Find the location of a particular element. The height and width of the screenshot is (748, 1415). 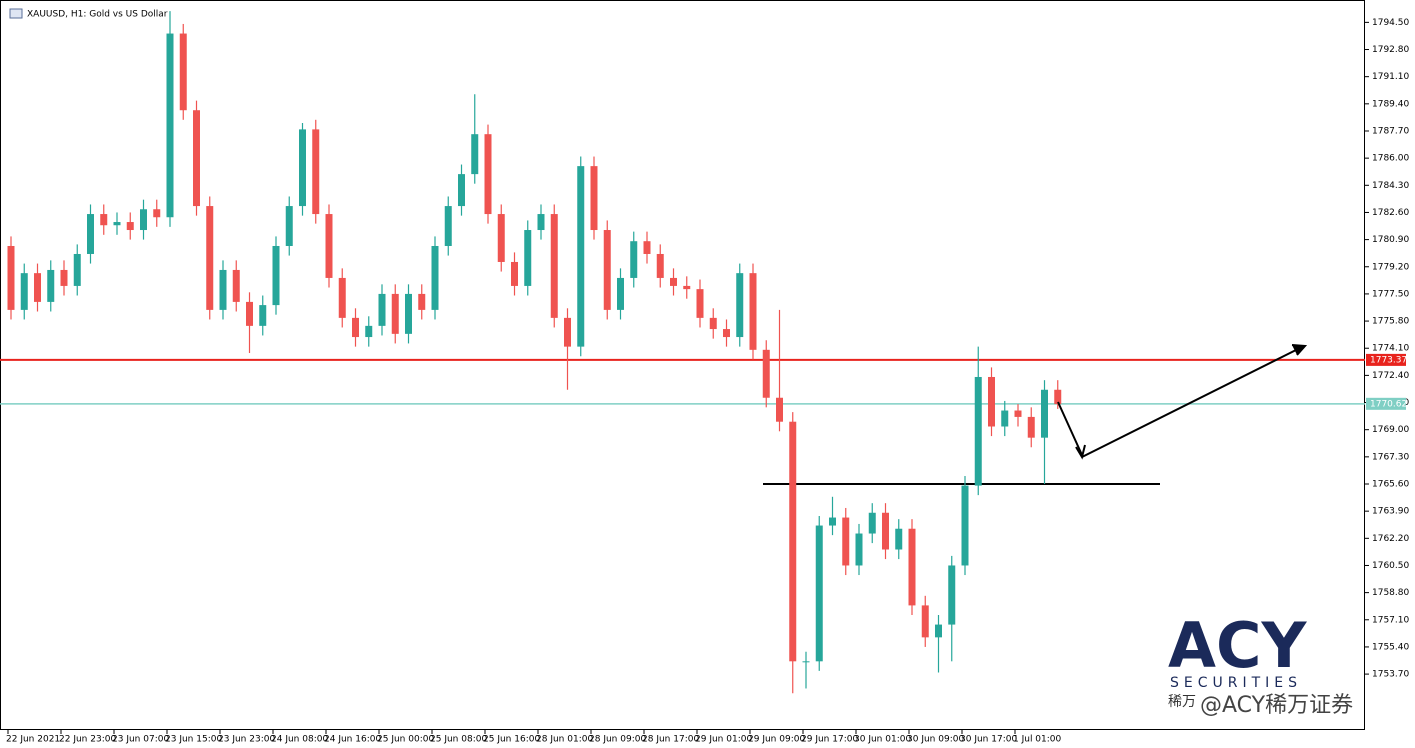

x-tick-label: 29 Jun 17:00 is located at coordinates (829, 740).